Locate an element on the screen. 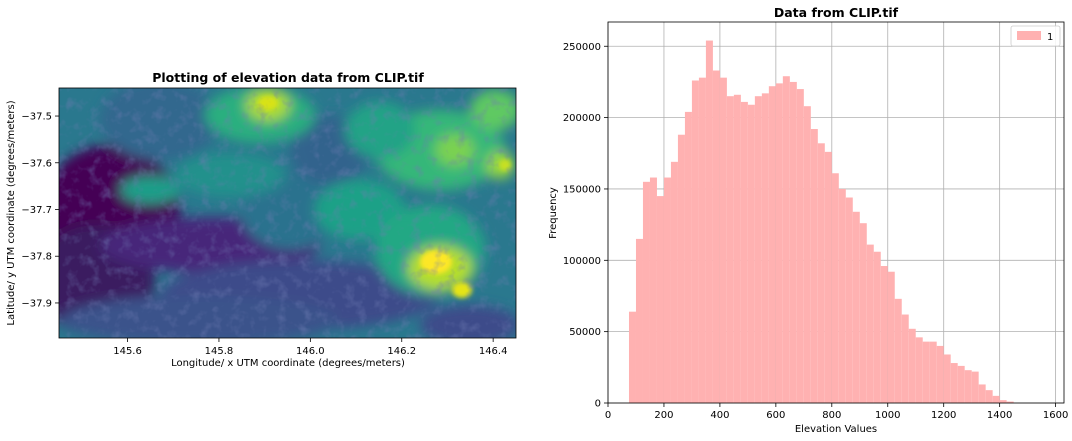 This screenshot has width=1072, height=441. histogram-y-axis: 0 50000 100000 150000 200000 250000 is located at coordinates (585, 226).